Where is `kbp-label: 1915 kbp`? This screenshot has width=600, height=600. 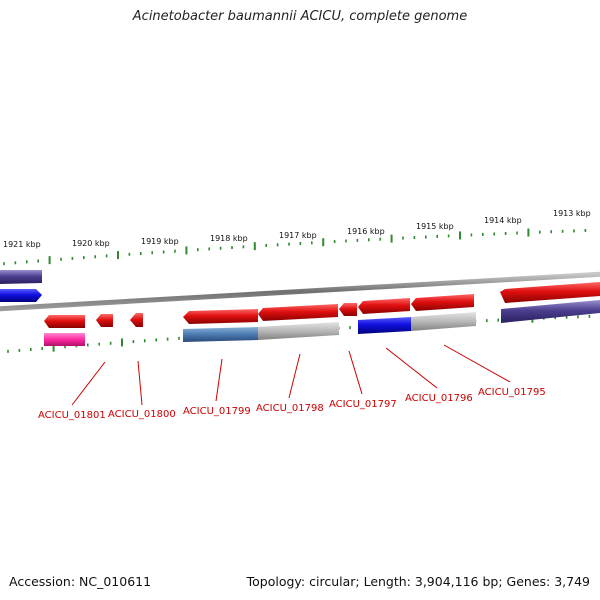 kbp-label: 1915 kbp is located at coordinates (435, 226).